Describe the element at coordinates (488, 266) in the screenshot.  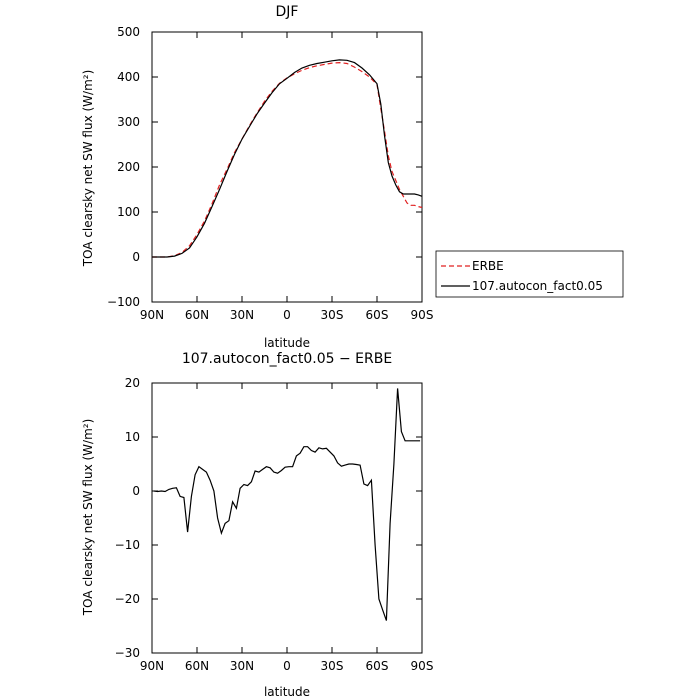
I see `legend-label-erbe: ERBE` at that location.